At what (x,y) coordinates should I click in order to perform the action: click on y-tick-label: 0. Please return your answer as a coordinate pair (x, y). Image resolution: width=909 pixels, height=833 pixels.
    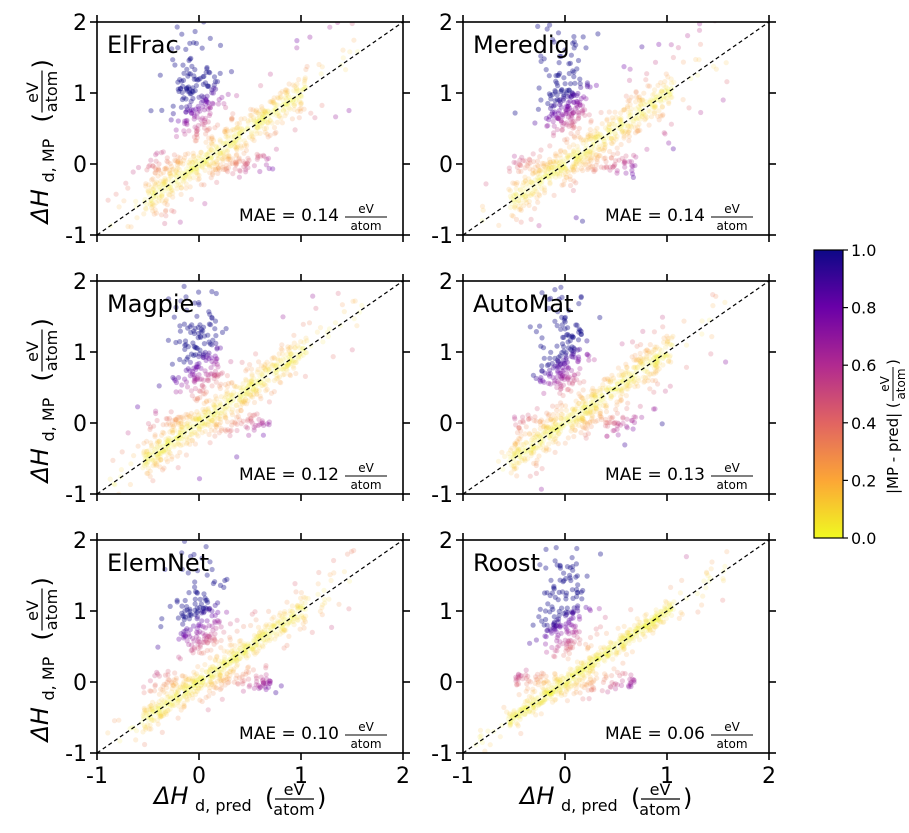
    Looking at the image, I should click on (80, 165).